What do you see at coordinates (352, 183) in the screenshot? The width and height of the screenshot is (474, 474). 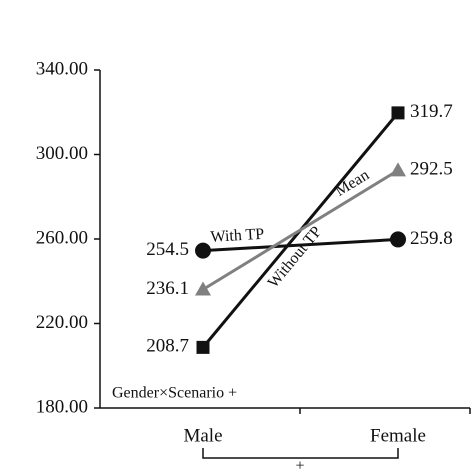 I see `series-label: Mean` at bounding box center [352, 183].